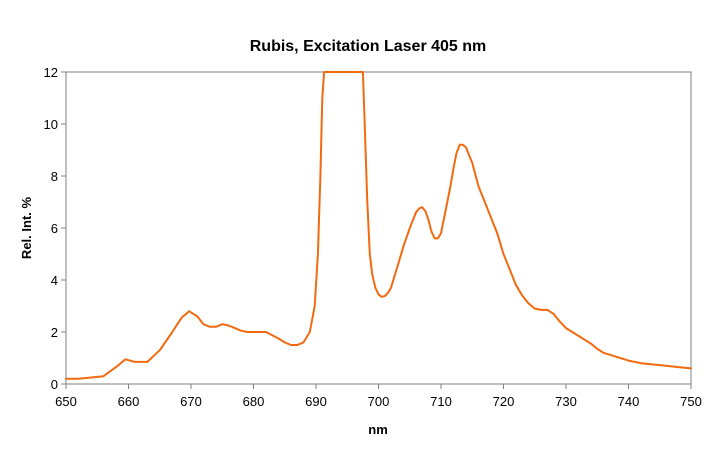 This screenshot has width=715, height=453. Describe the element at coordinates (316, 401) in the screenshot. I see `x-tick-label: 690` at that location.